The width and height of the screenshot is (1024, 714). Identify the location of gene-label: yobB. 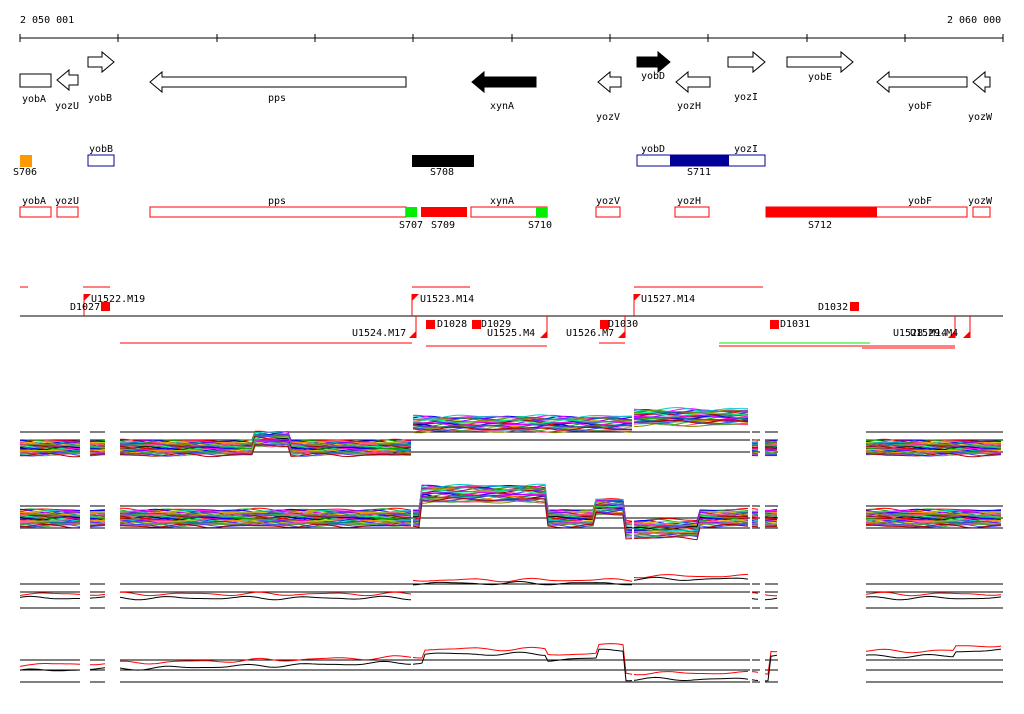
(100, 98).